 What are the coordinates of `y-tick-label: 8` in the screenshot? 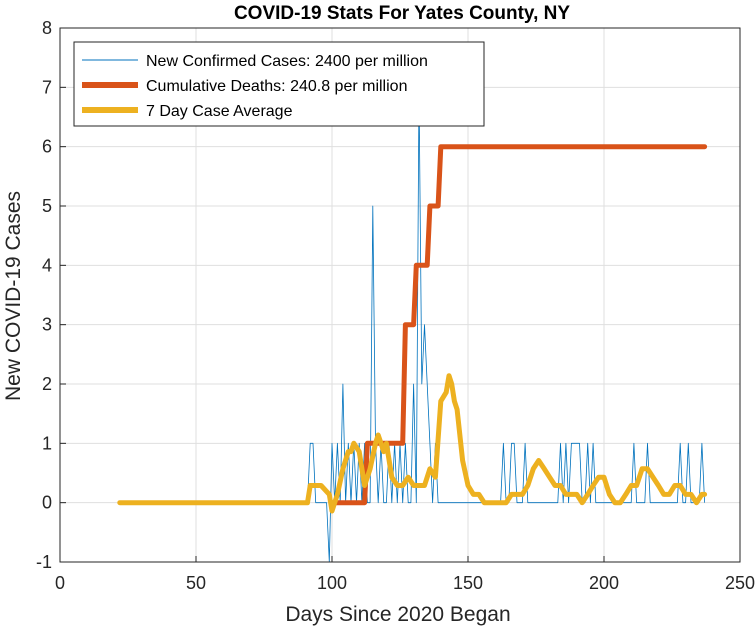 It's located at (47, 28).